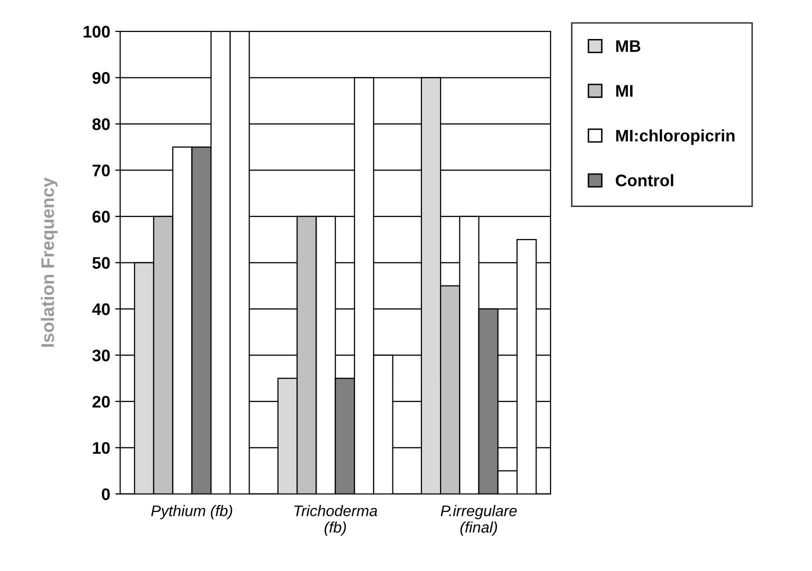 This screenshot has width=812, height=571. What do you see at coordinates (97, 32) in the screenshot?
I see `y-tick-label: 100` at bounding box center [97, 32].